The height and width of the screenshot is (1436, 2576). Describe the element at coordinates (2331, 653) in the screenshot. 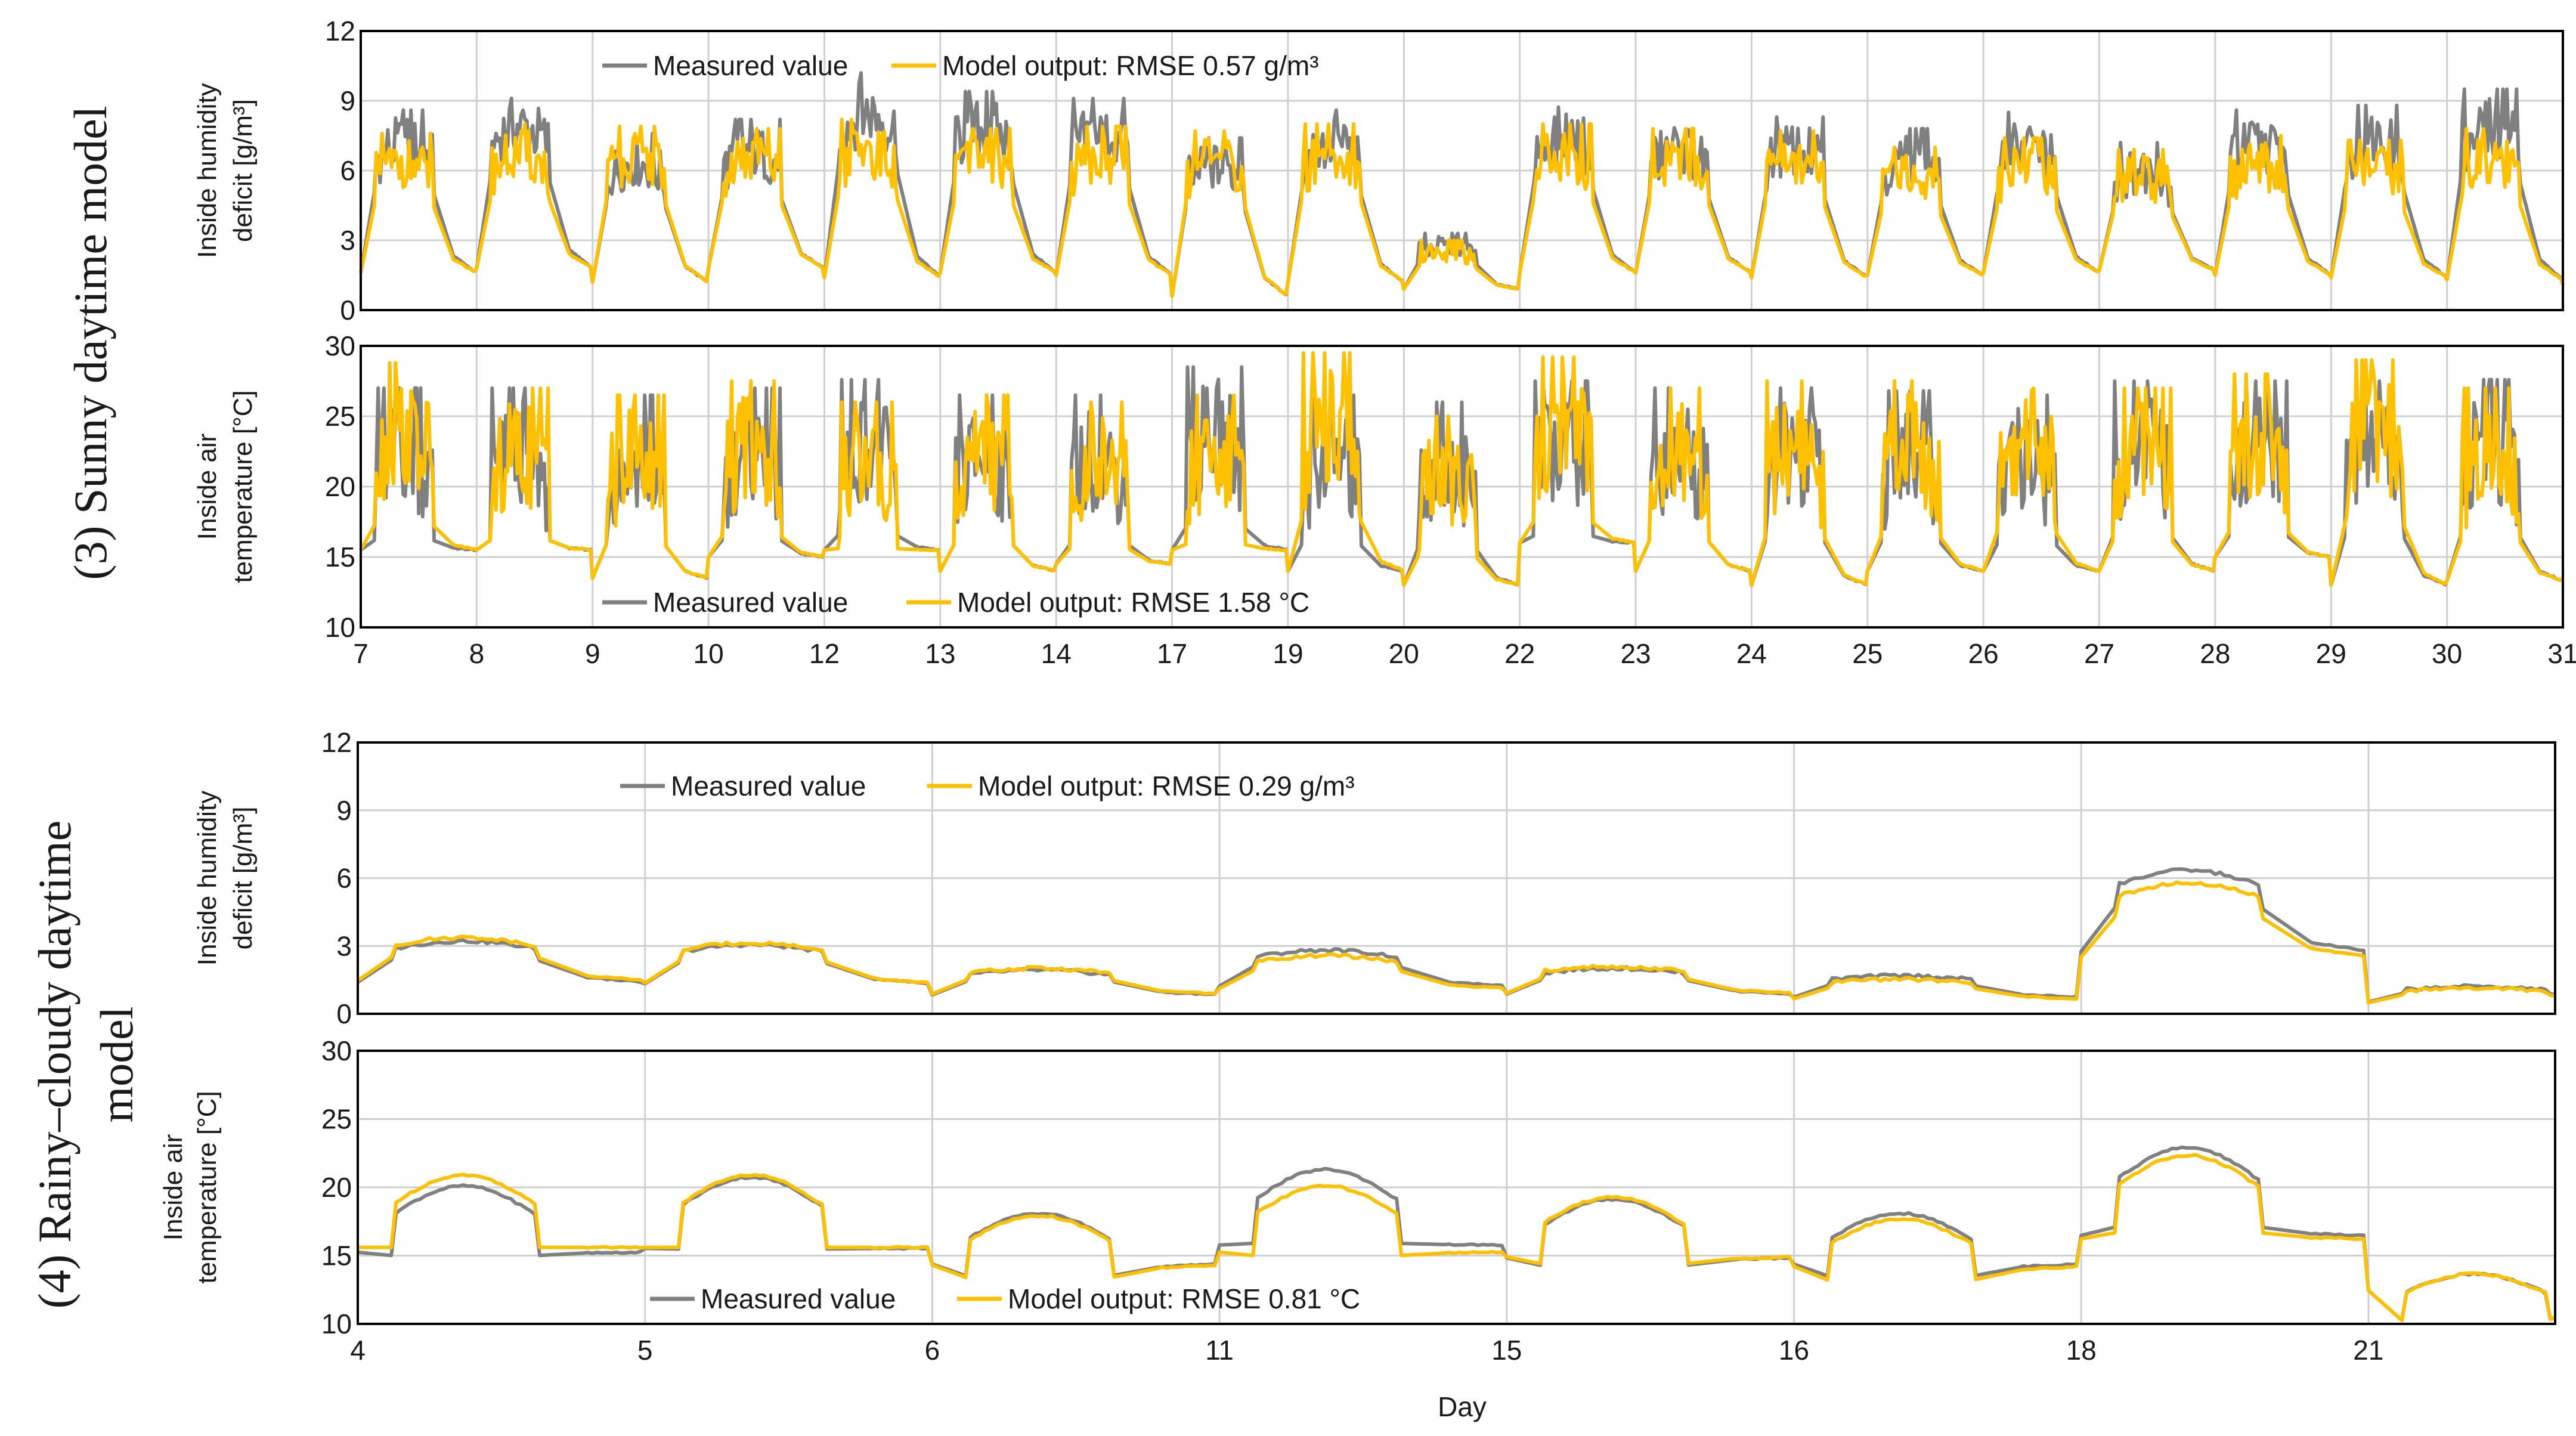

I see `x-tick-label: 29` at that location.